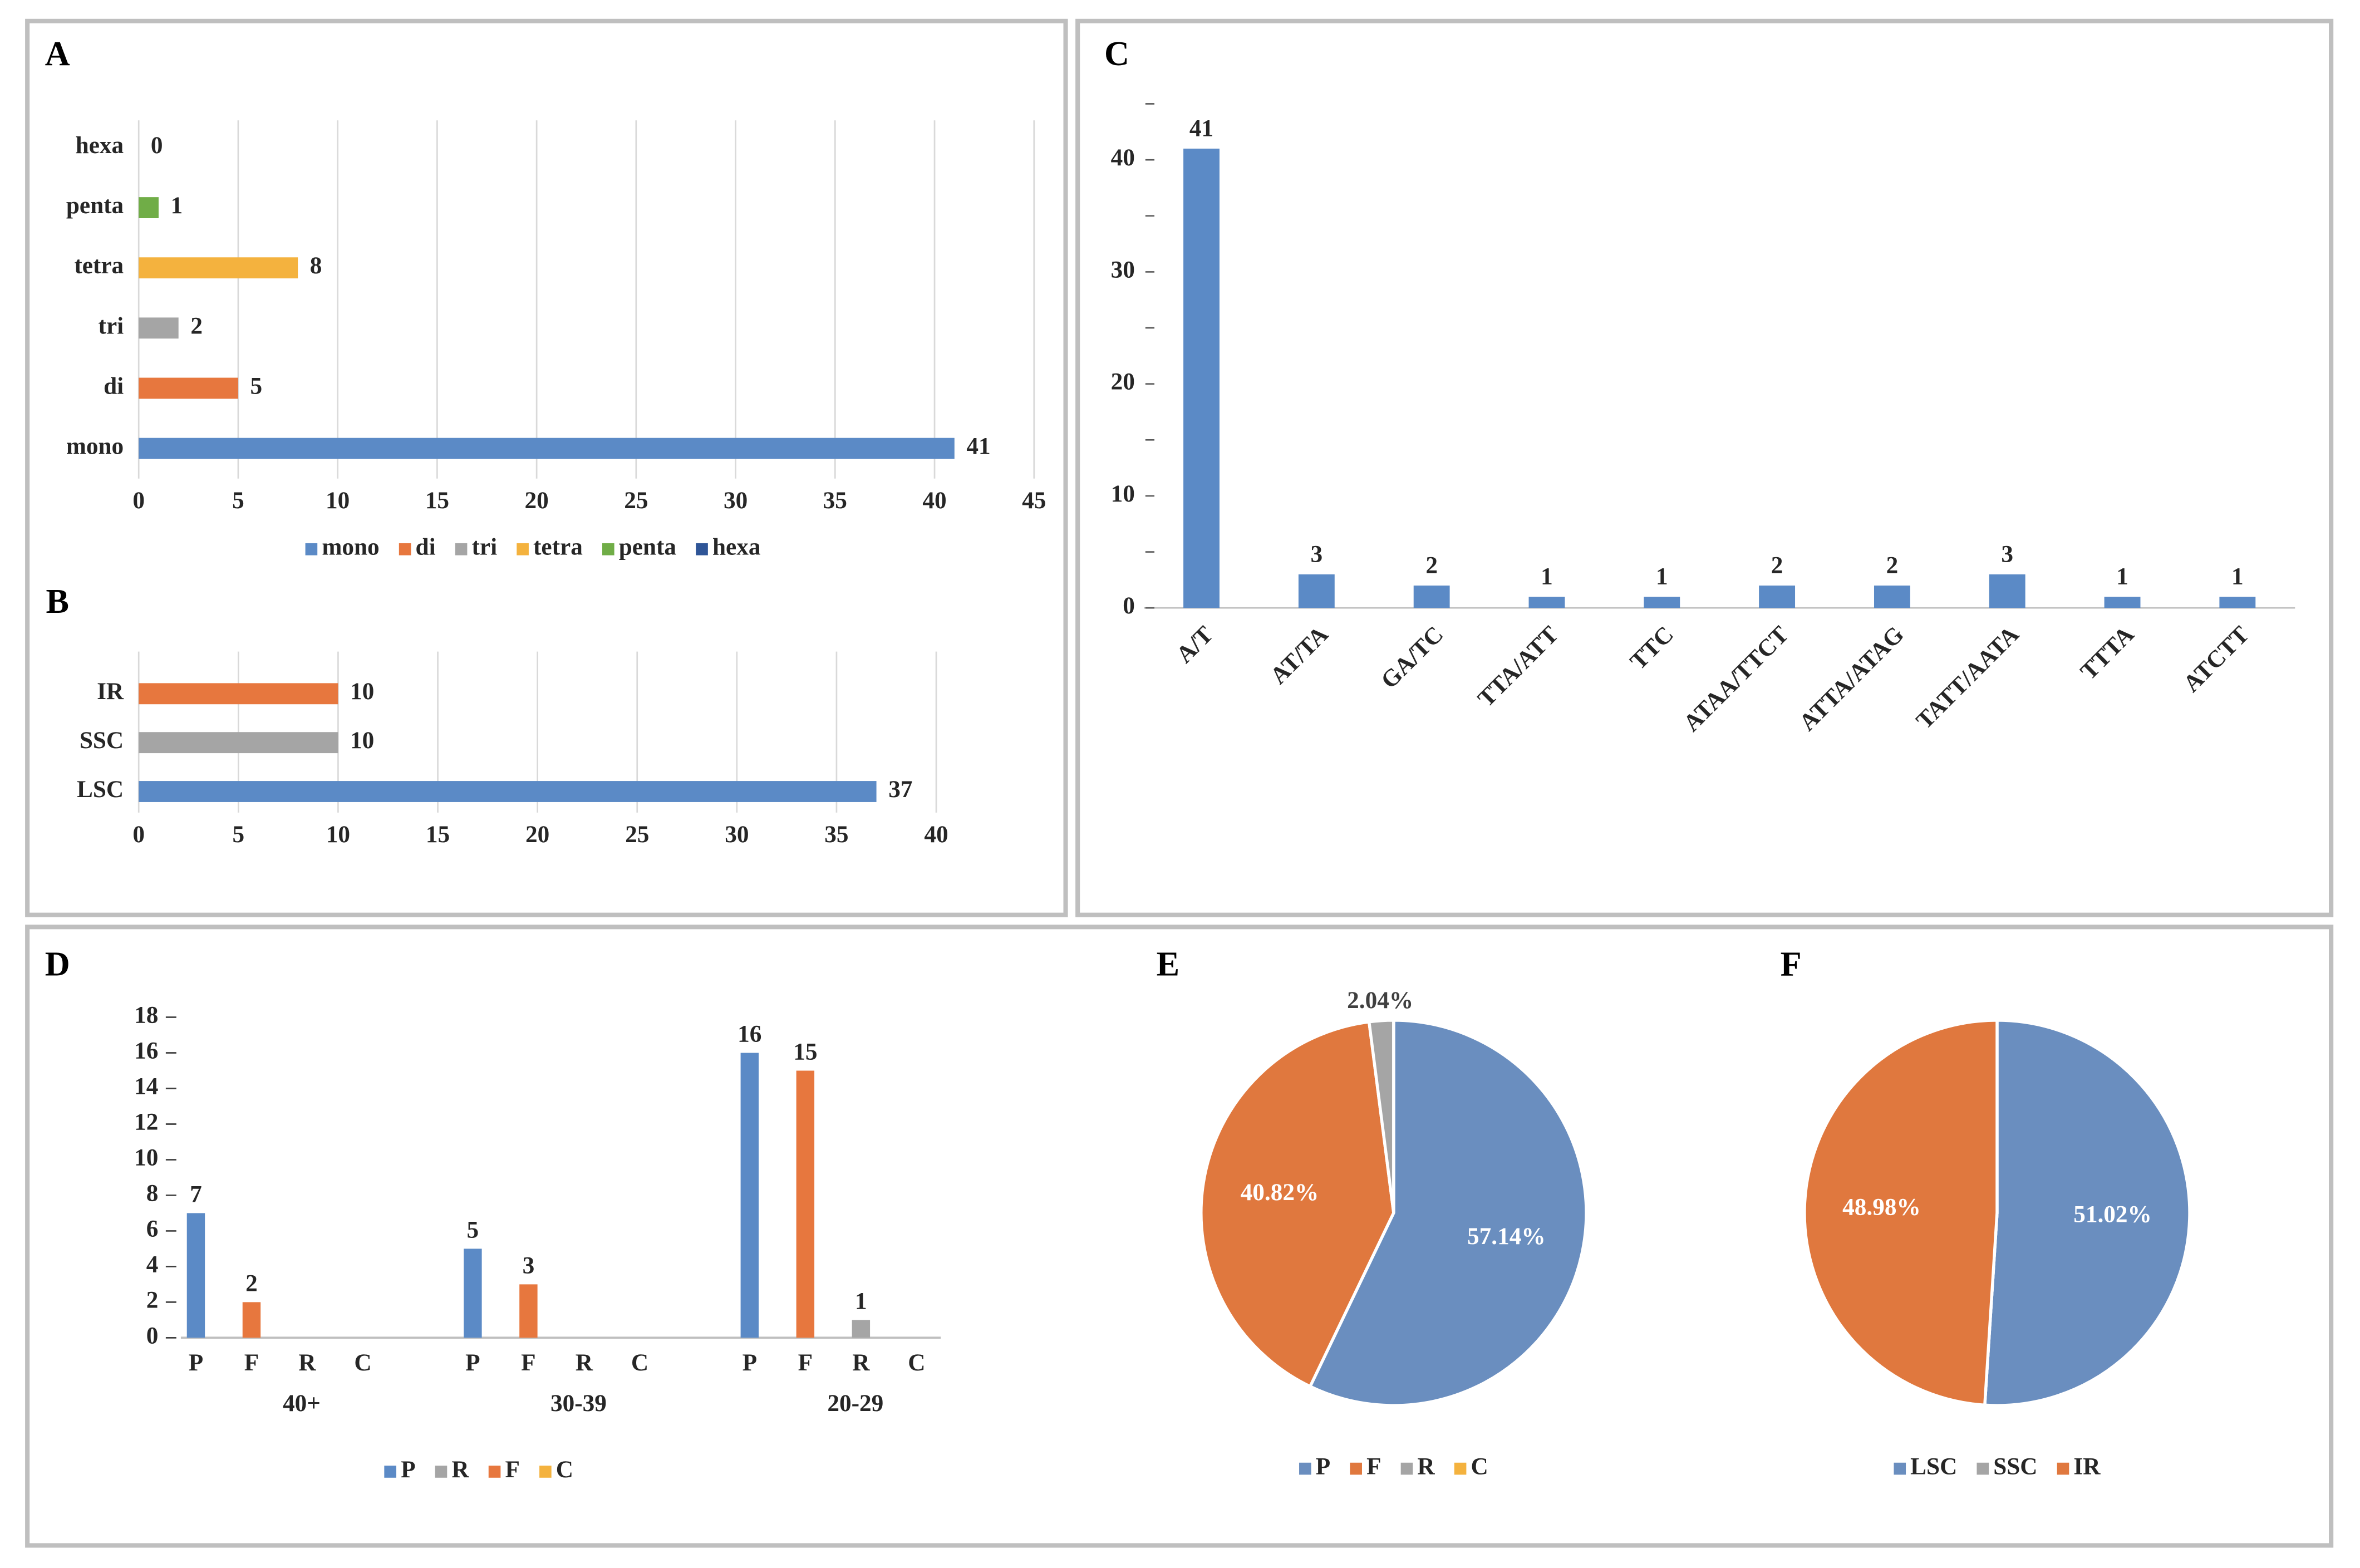 This screenshot has height=1568, width=2360. I want to click on legend-label: R, so click(460, 1469).